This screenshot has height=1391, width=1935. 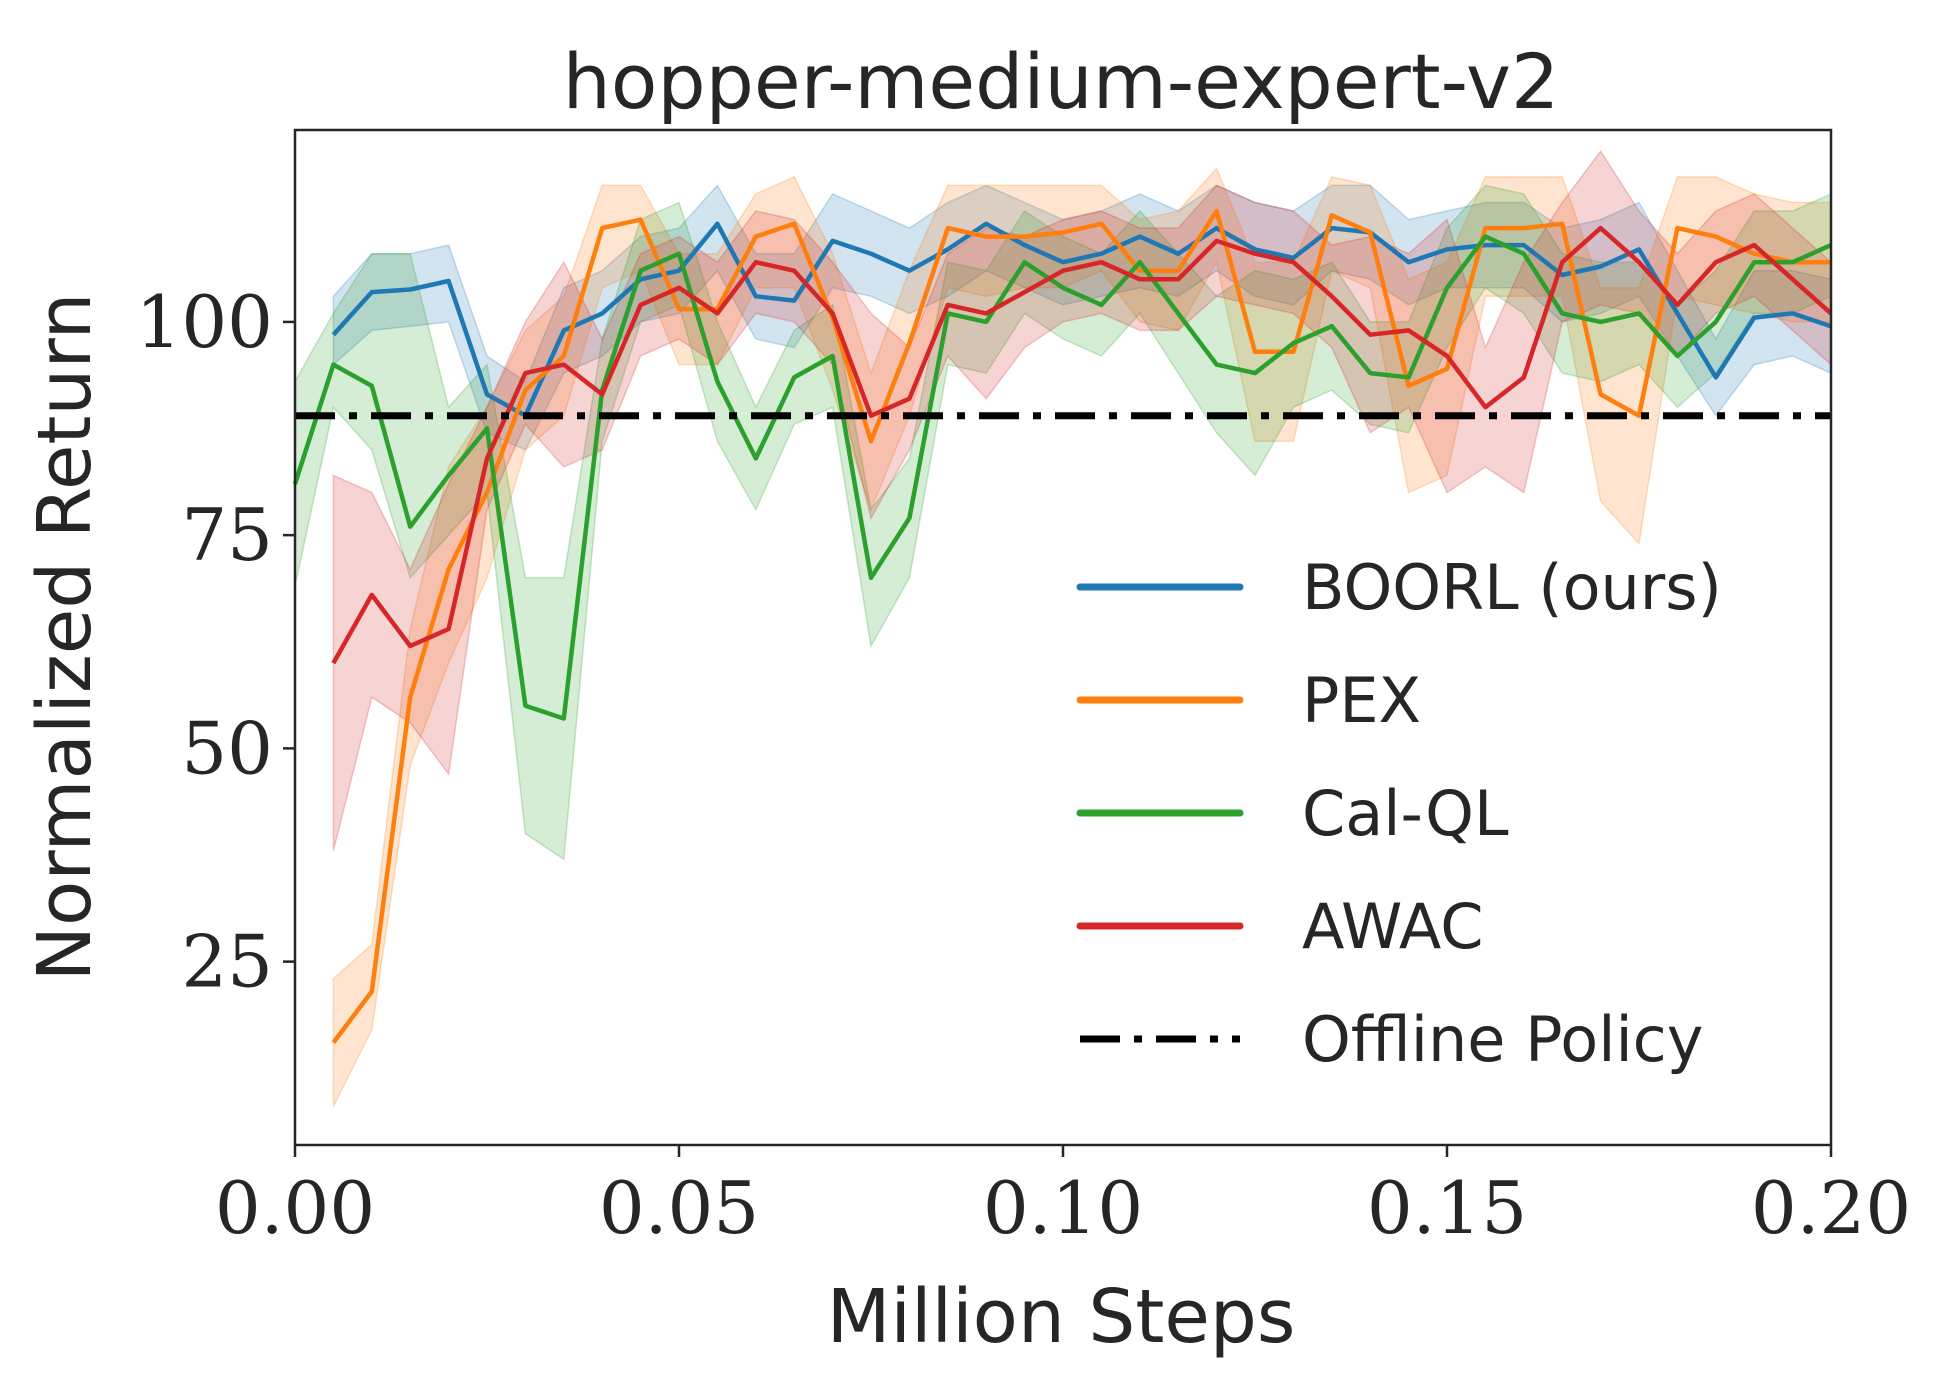 I want to click on x-tick-label: 0.10, so click(x=1063, y=1208).